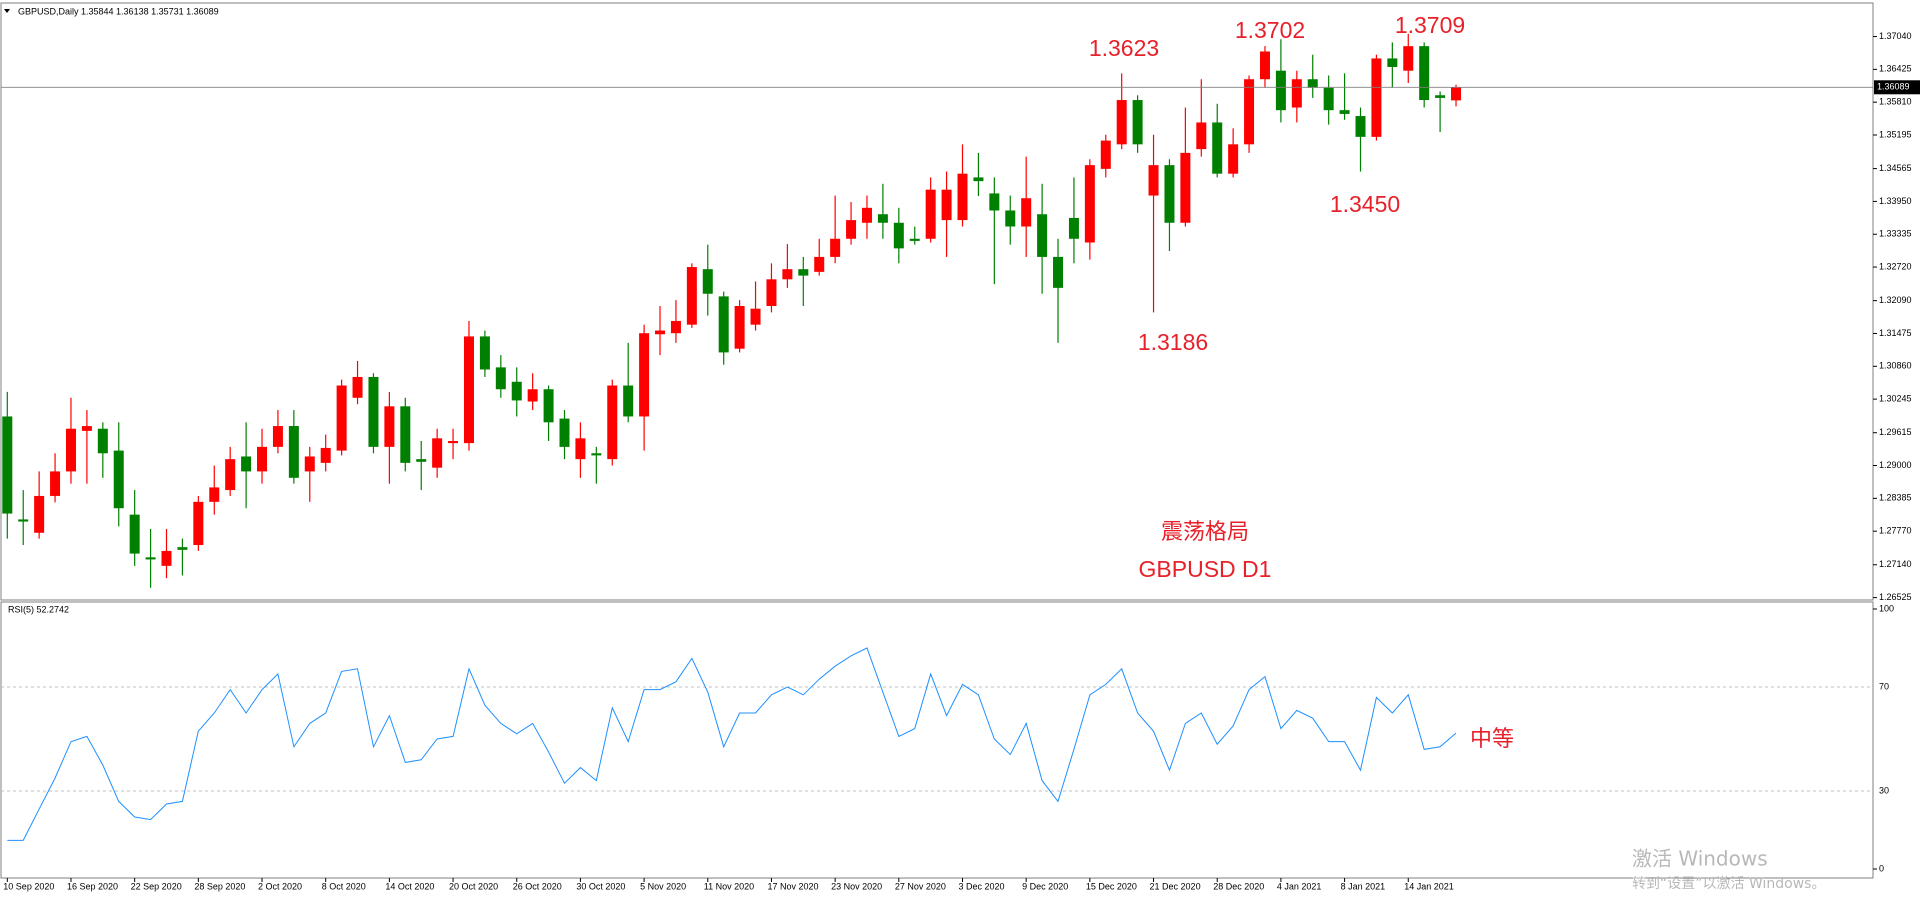 The image size is (1920, 900). I want to click on x-tick-label: 8 Oct 2020, so click(344, 886).